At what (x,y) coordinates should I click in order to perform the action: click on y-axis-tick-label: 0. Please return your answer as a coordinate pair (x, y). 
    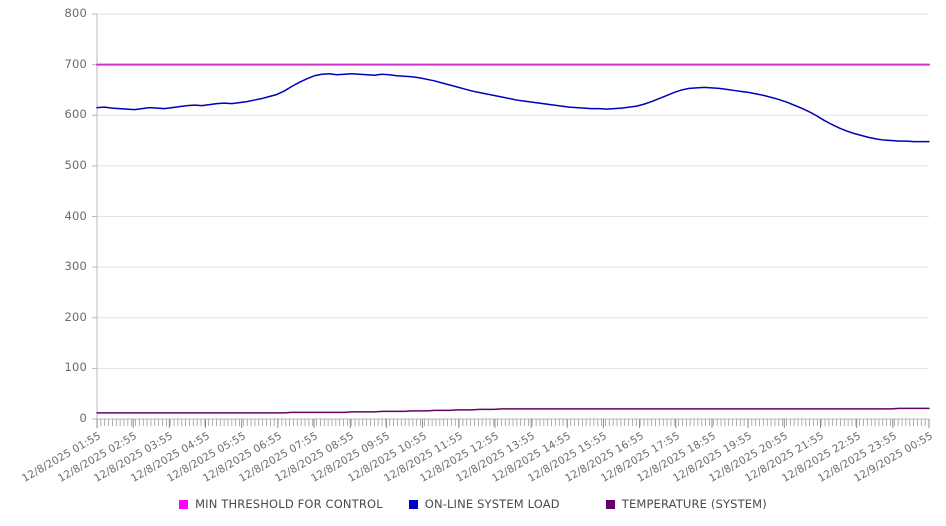
    Looking at the image, I should click on (83, 418).